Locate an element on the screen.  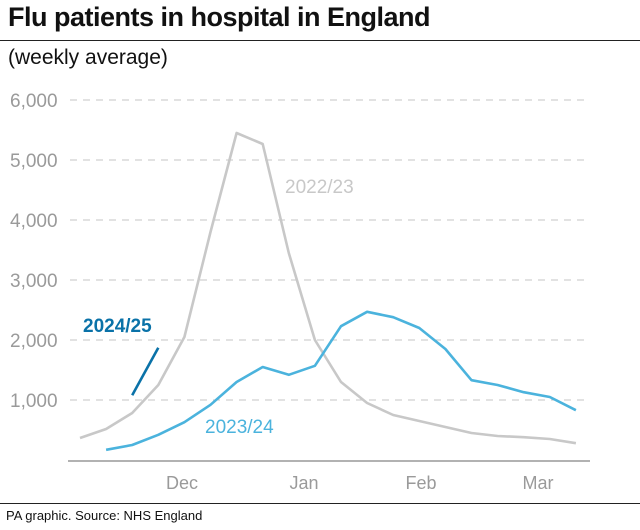
x-tick-label: Jan is located at coordinates (303, 483).